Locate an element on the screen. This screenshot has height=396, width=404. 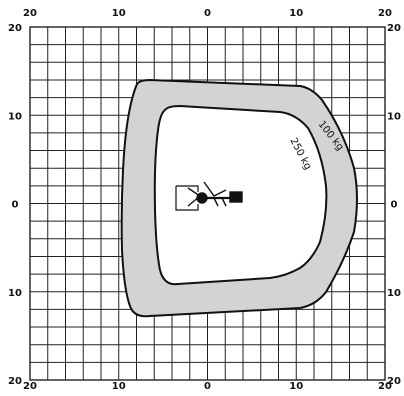
tick-top: 0 is located at coordinates (207, 13).